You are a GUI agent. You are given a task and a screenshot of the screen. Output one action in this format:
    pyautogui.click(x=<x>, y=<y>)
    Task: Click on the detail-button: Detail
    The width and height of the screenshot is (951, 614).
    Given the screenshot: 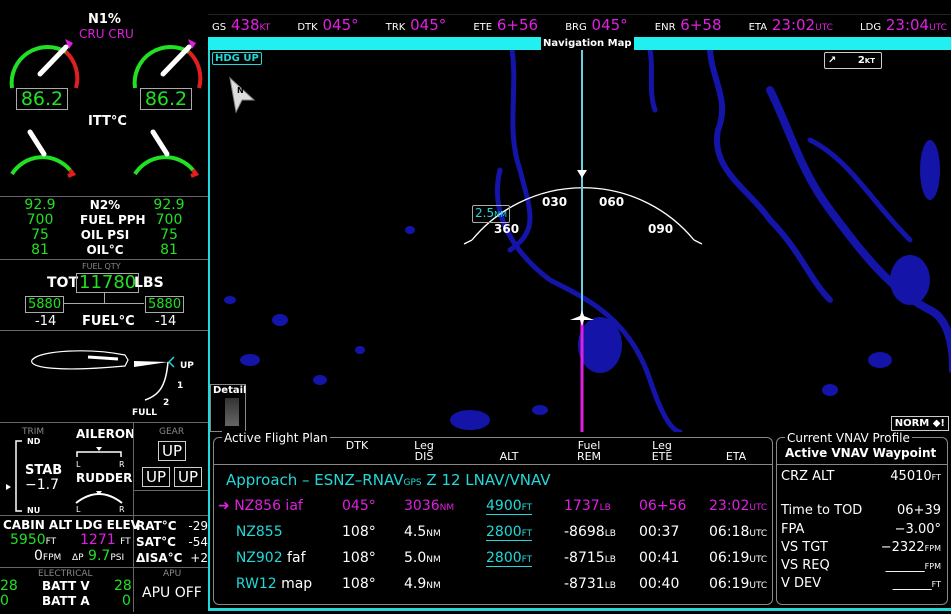 What is the action you would take?
    pyautogui.click(x=228, y=408)
    